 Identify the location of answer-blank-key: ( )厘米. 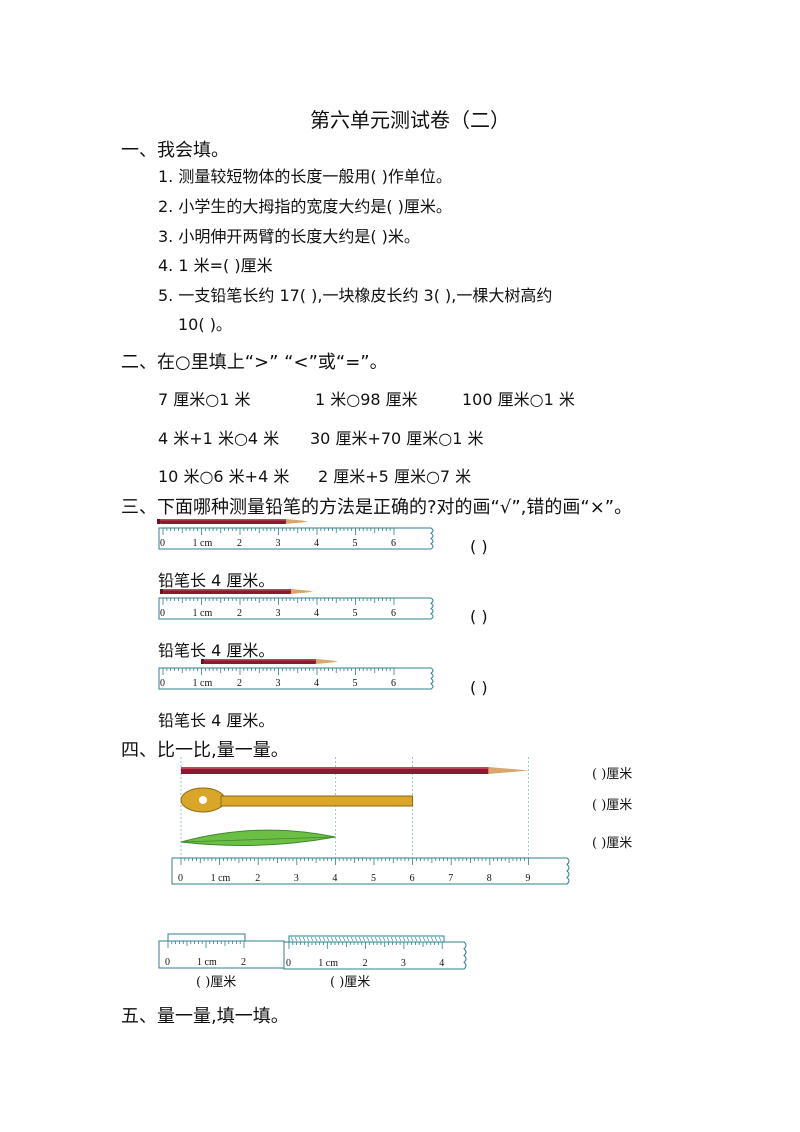
(612, 805).